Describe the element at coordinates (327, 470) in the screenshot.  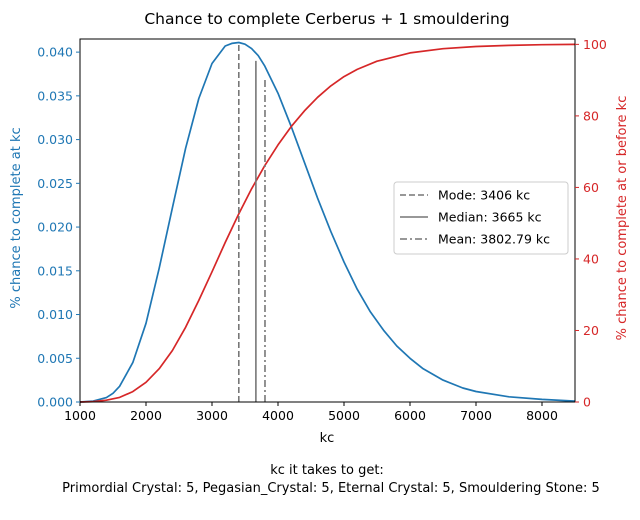
I see `footer-line-1: kc it takes to get:` at that location.